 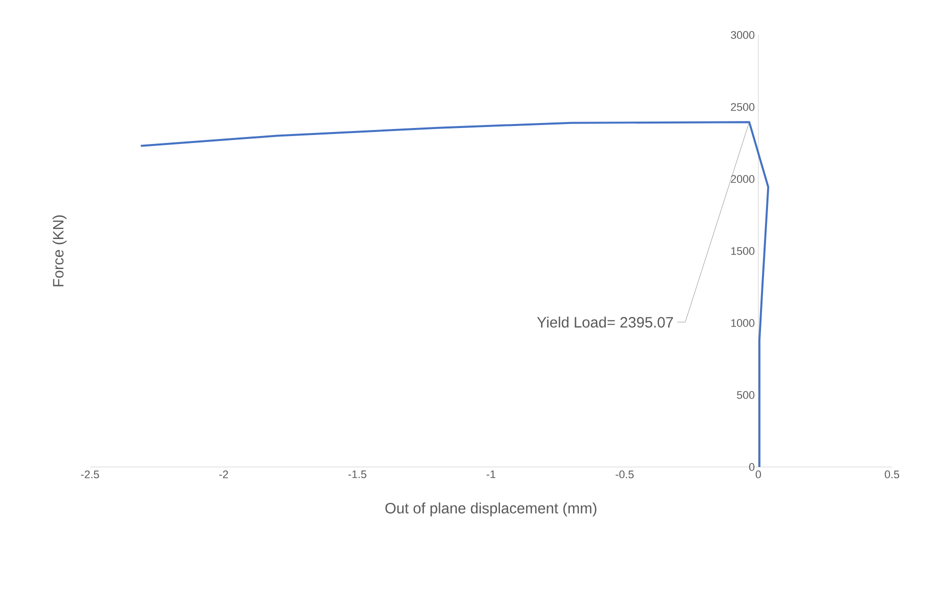 I want to click on y-tick-label: 1000, so click(x=742, y=323).